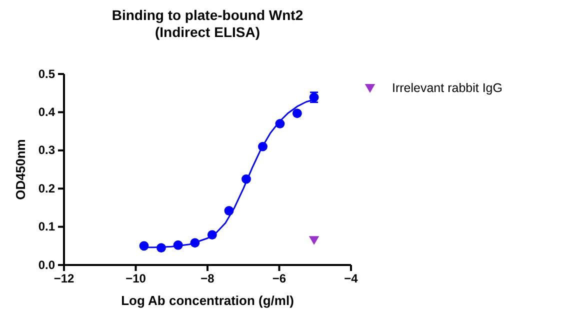  I want to click on chart-title: Binding to plate-bound Wnt2 (Indirect ELISA), so click(208, 23).